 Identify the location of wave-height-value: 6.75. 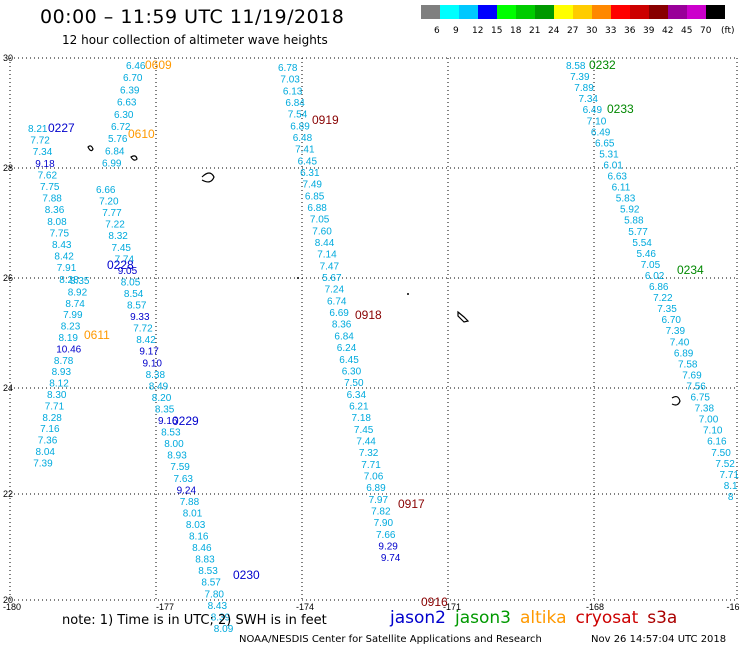
(701, 398).